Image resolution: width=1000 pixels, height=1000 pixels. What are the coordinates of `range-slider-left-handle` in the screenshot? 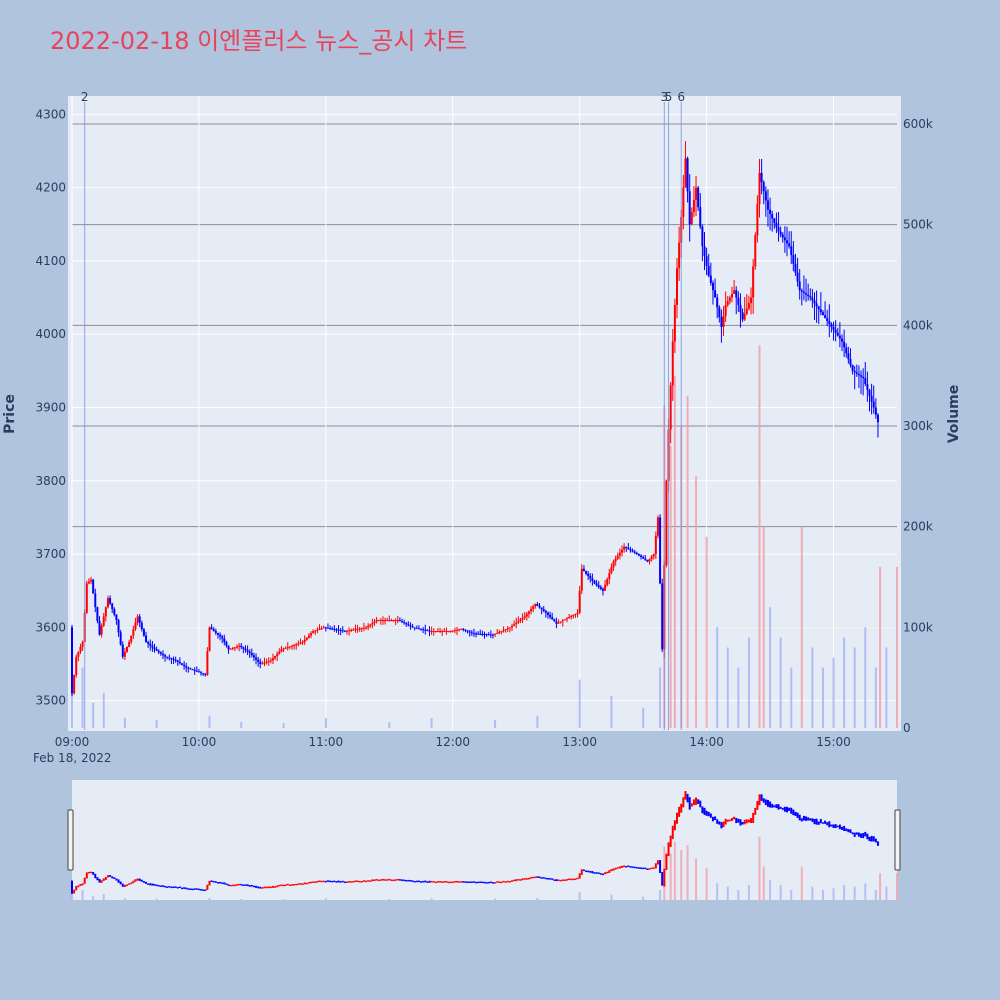 It's located at (70, 840).